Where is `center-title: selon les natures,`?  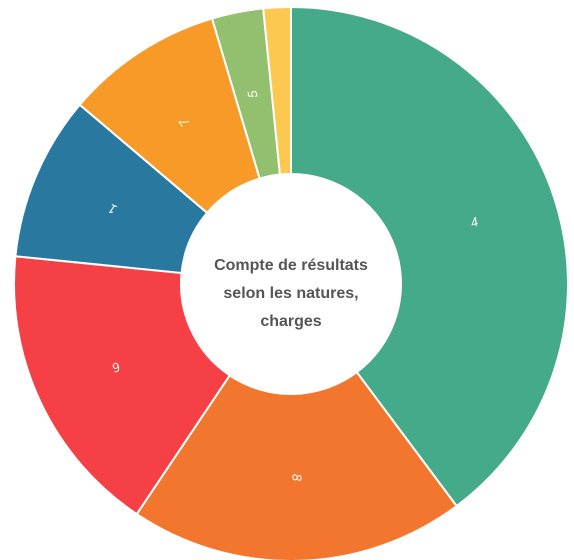
center-title: selon les natures, is located at coordinates (290, 293).